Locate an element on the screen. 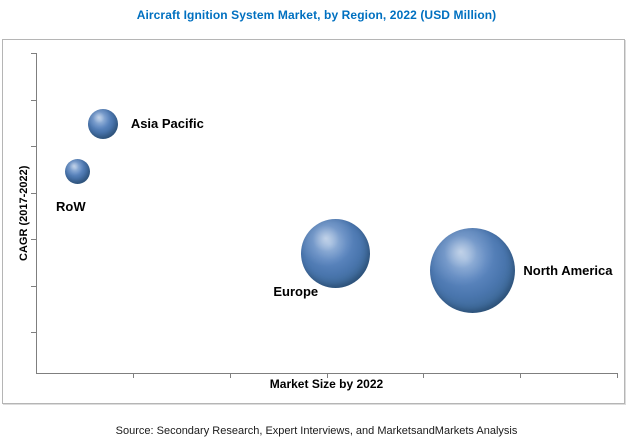 This screenshot has width=633, height=448. bubble-label-europe: Europe is located at coordinates (296, 291).